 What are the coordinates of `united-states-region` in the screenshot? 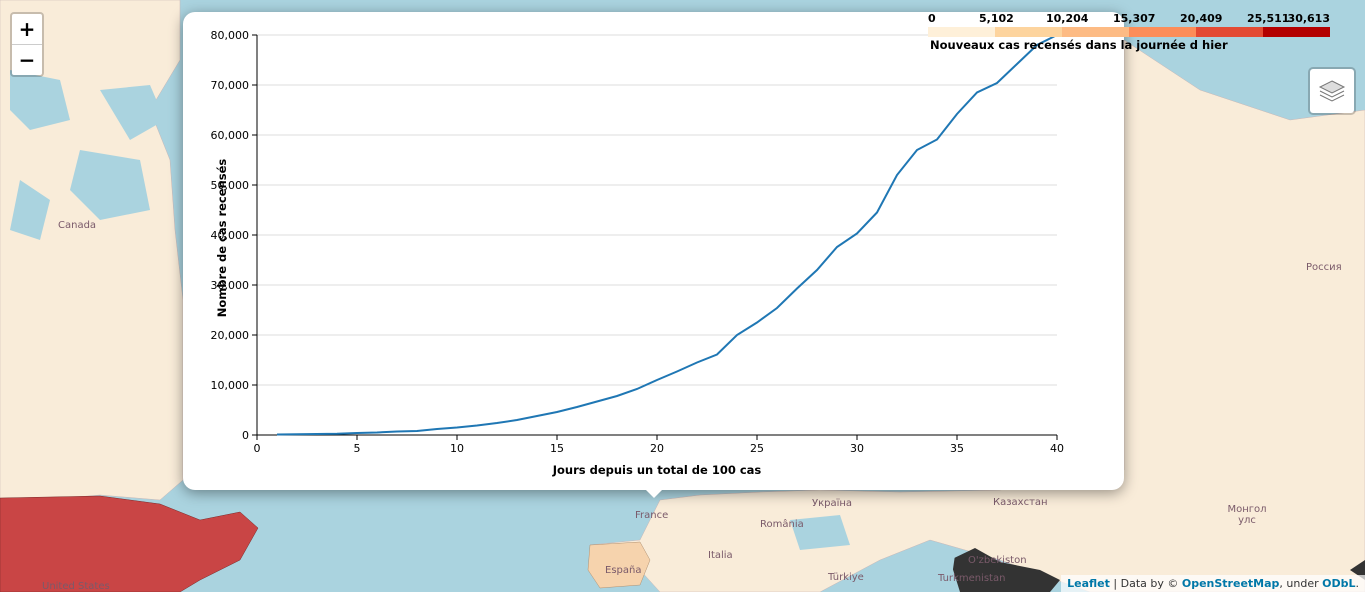 It's located at (129, 543).